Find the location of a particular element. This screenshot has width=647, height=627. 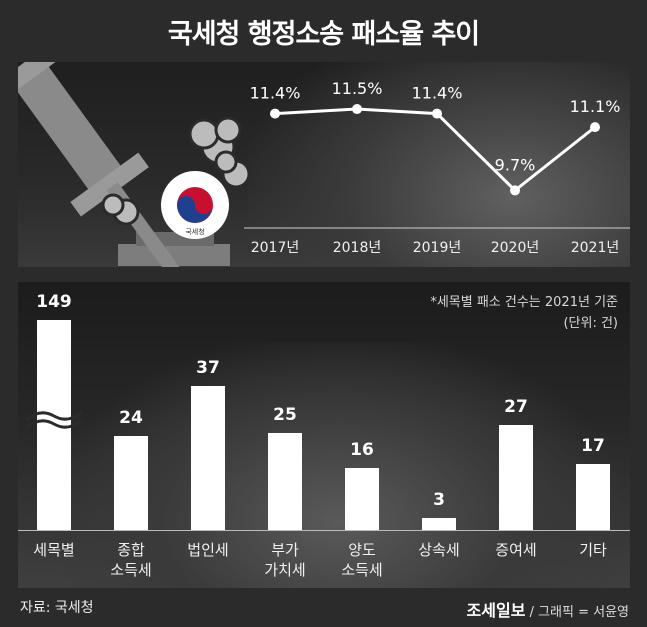

x-tick-label: 2021년 is located at coordinates (595, 248).